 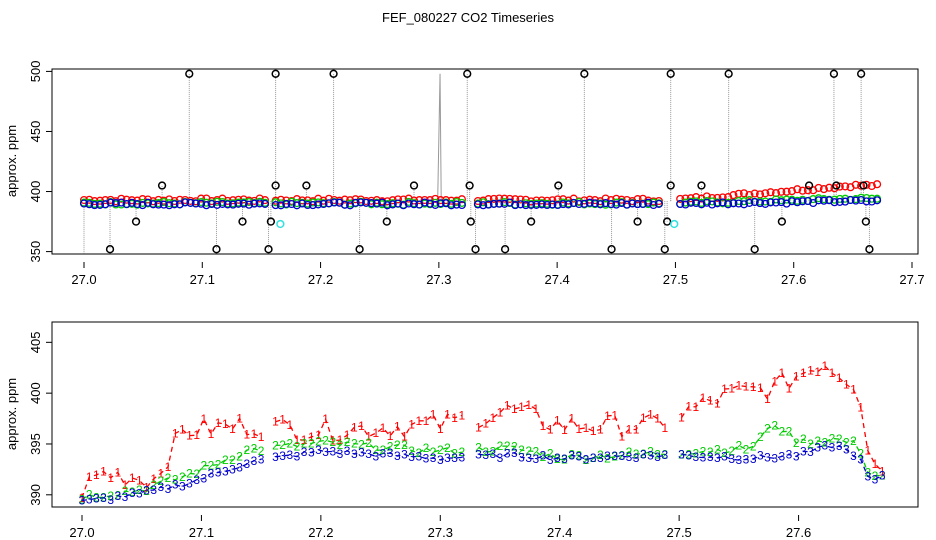 I want to click on top-spike-line, so click(x=439, y=137).